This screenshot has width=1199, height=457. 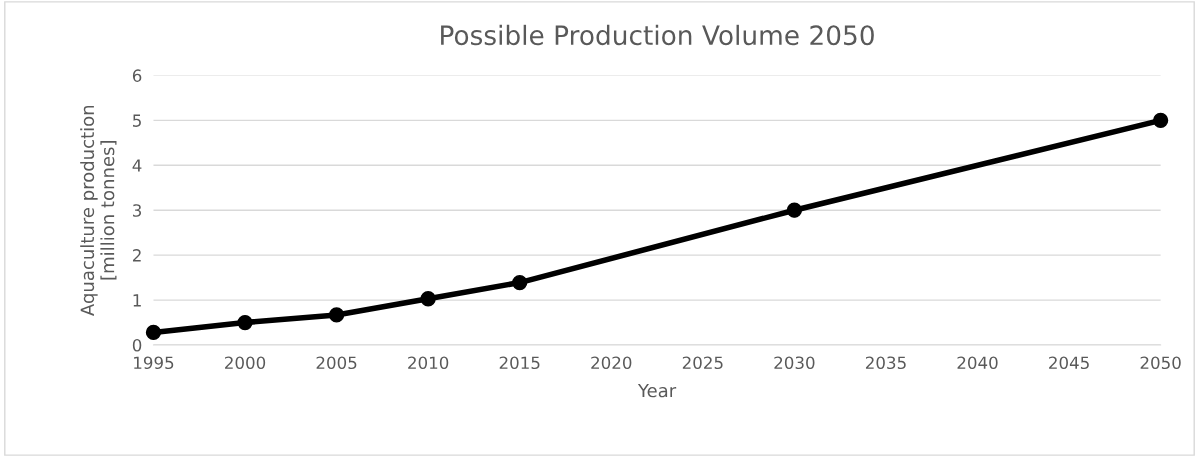 I want to click on y-tick-label: 1, so click(x=137, y=300).